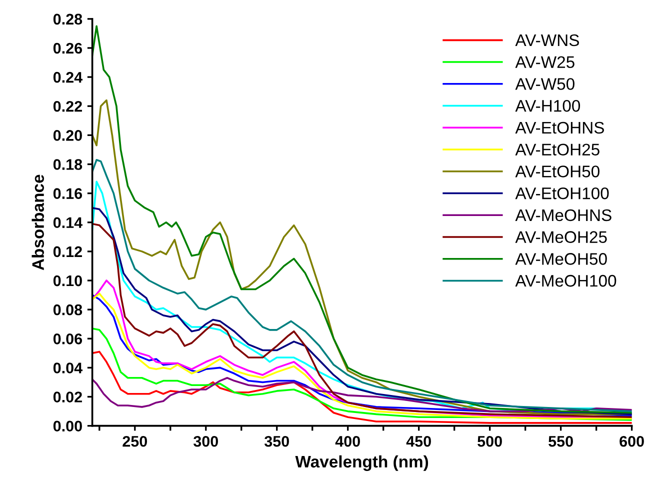 Image resolution: width=650 pixels, height=485 pixels. What do you see at coordinates (361, 463) in the screenshot?
I see `x-axis-title: Wavelength (nm)` at bounding box center [361, 463].